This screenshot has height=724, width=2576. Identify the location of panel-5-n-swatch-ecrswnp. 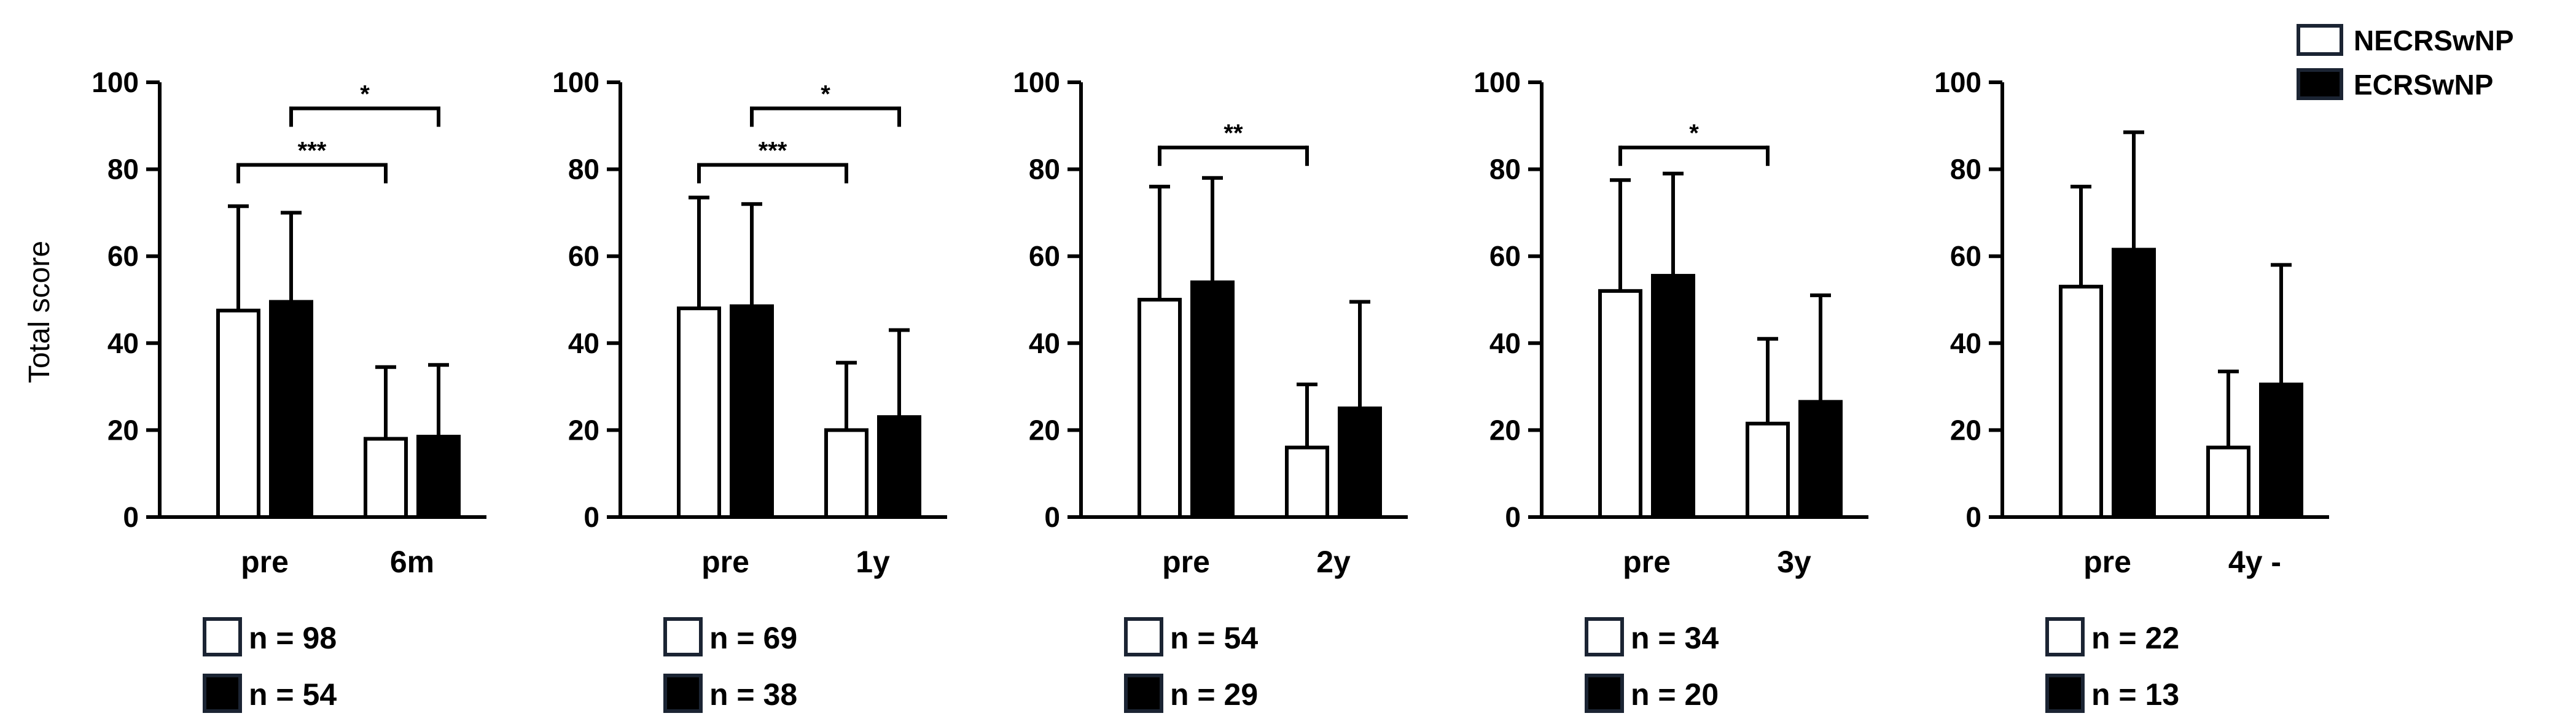
(2065, 694).